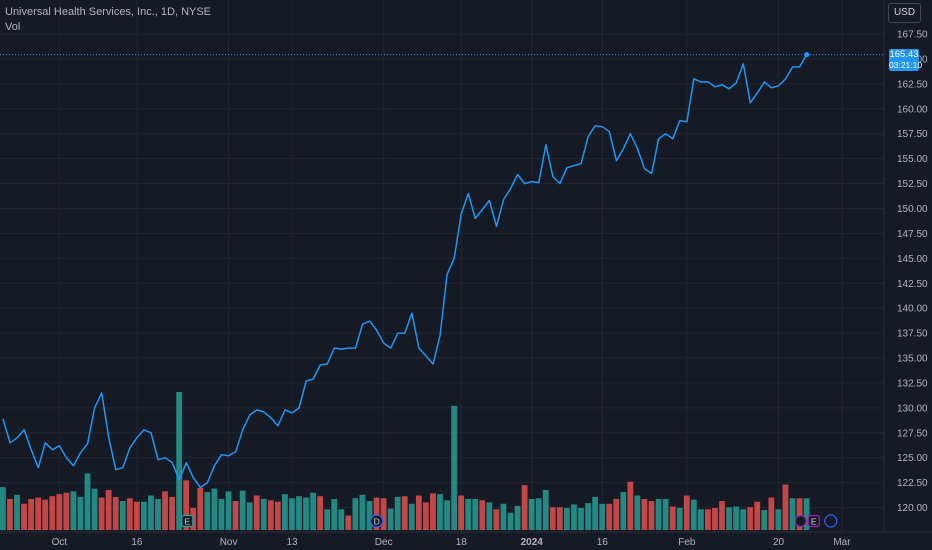 The height and width of the screenshot is (550, 932). What do you see at coordinates (904, 54) in the screenshot?
I see `last-price-value: 165.43` at bounding box center [904, 54].